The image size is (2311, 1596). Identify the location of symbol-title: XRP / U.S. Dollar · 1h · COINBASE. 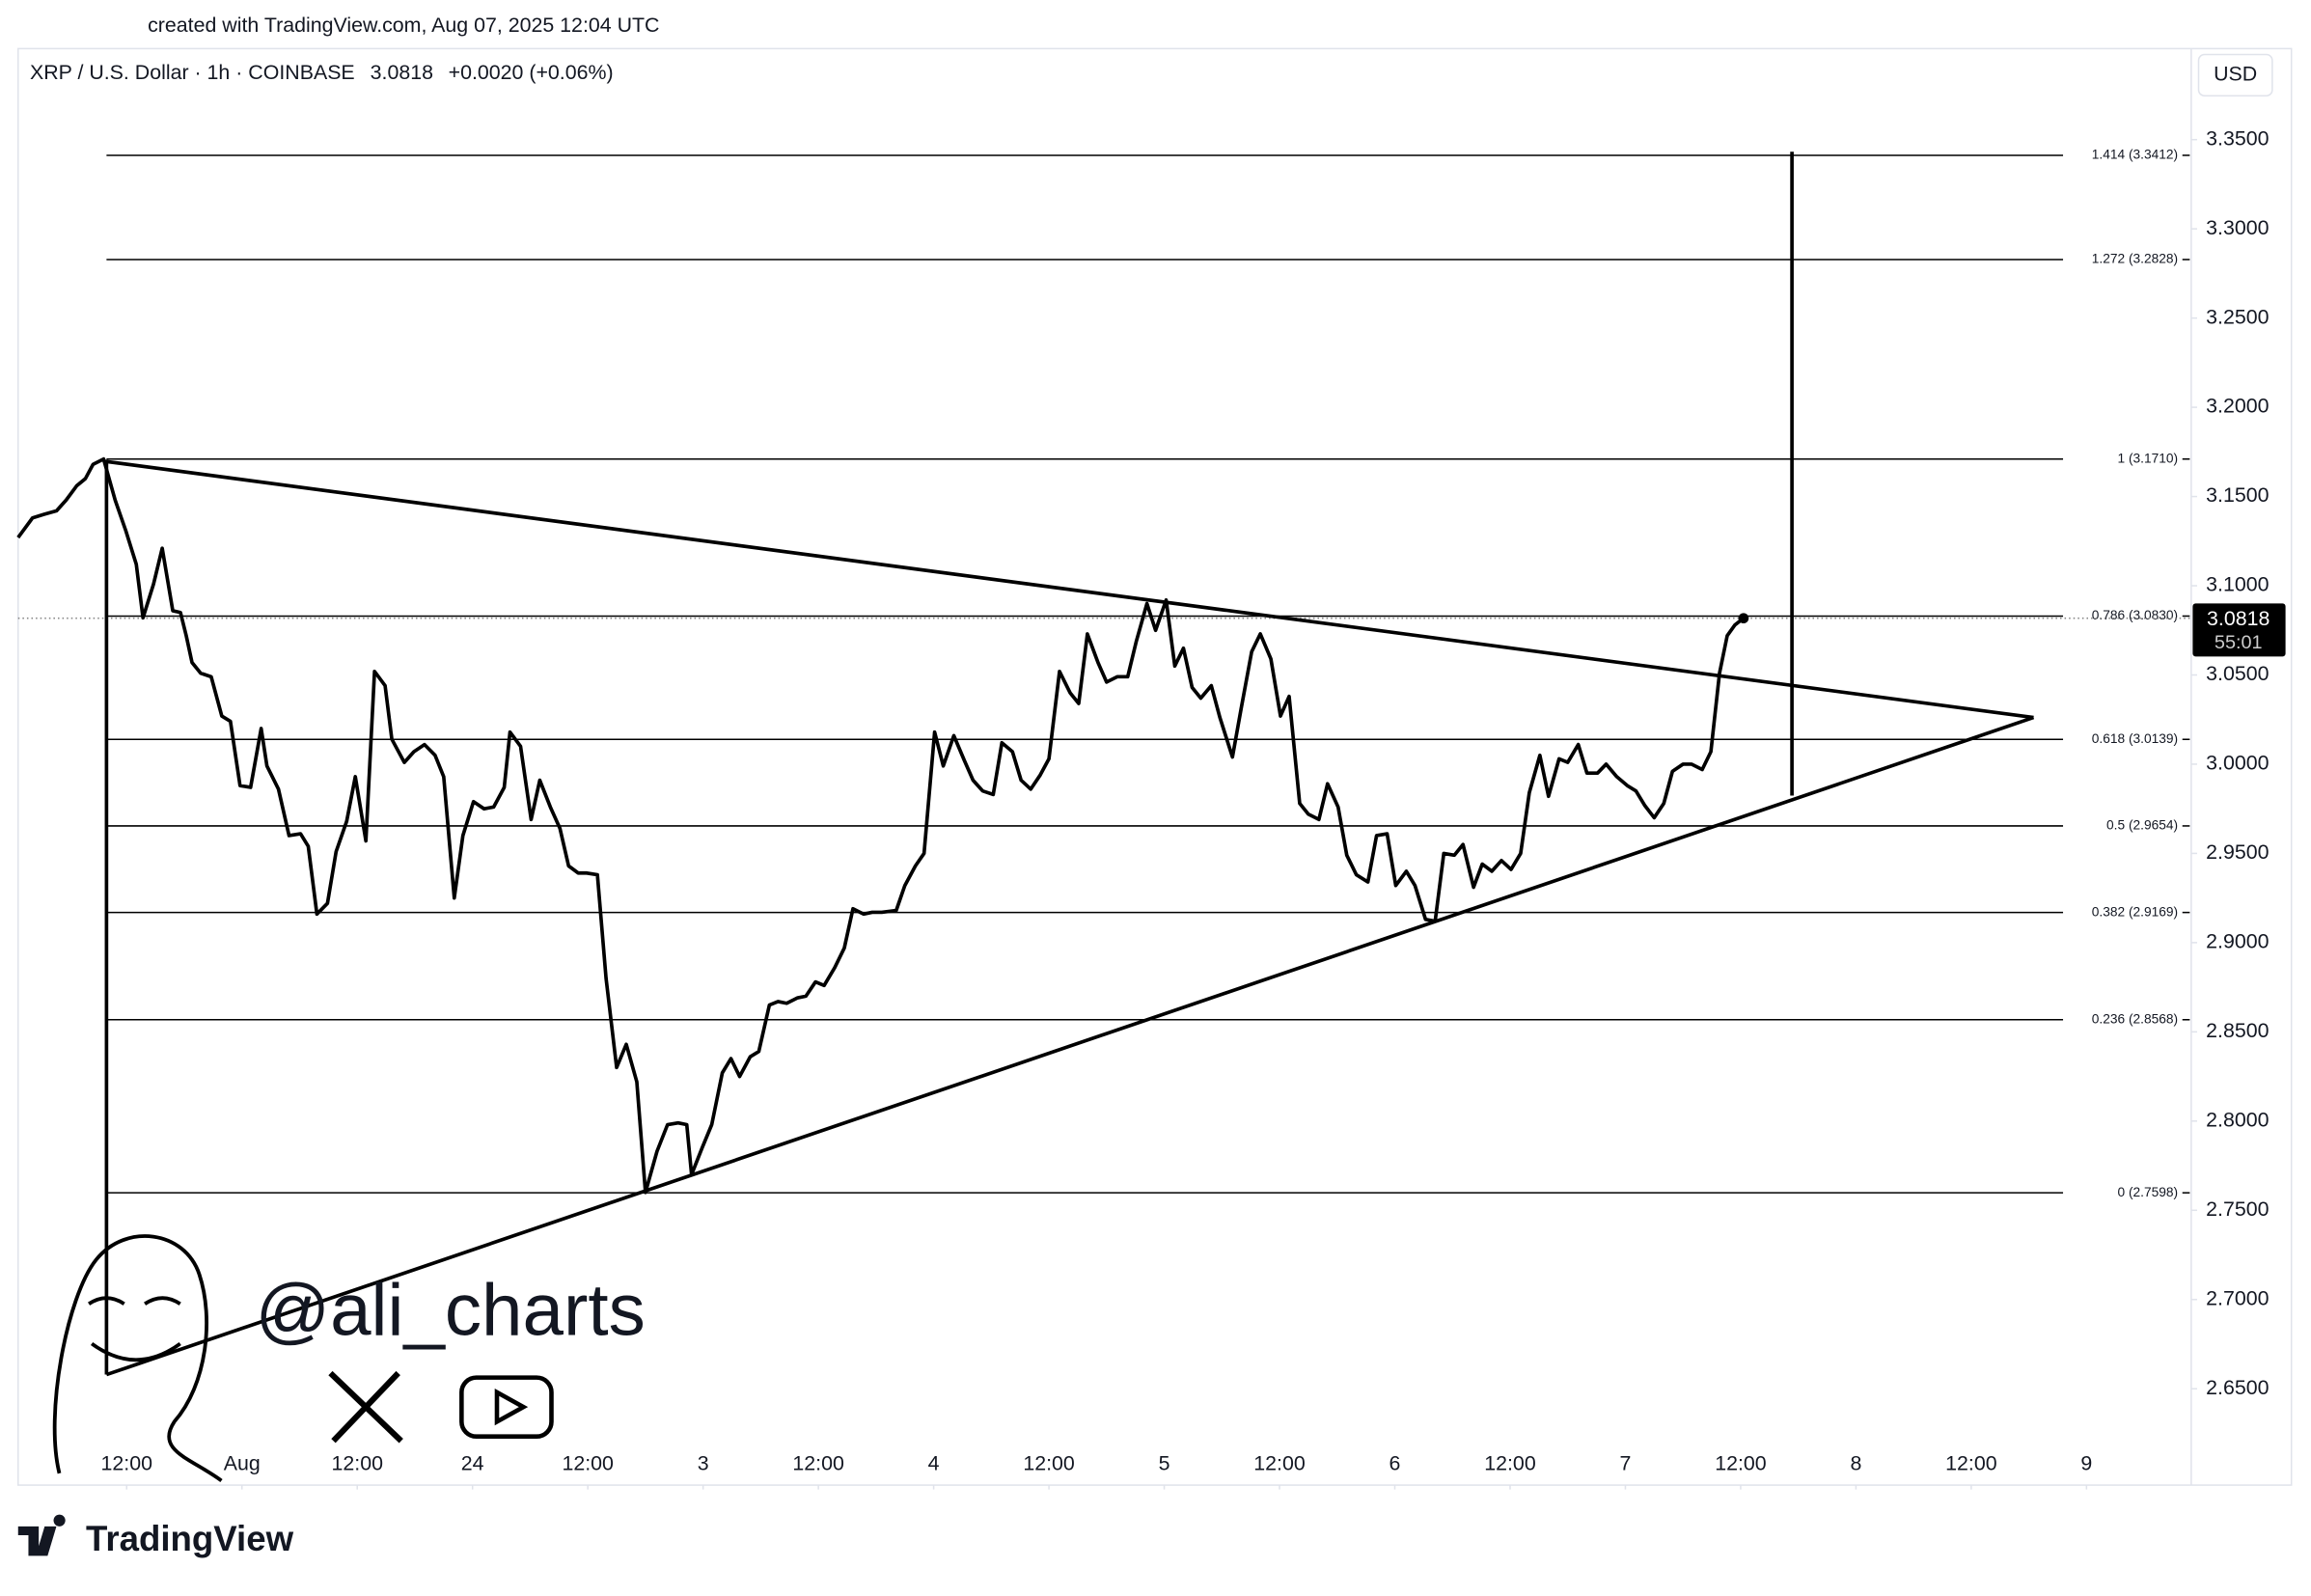
(193, 72).